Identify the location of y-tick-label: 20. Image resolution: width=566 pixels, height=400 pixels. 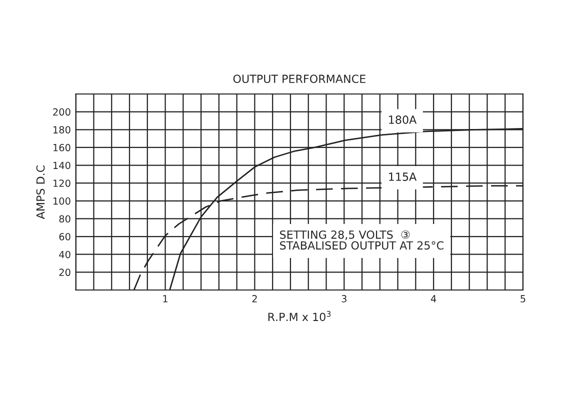
(64, 272).